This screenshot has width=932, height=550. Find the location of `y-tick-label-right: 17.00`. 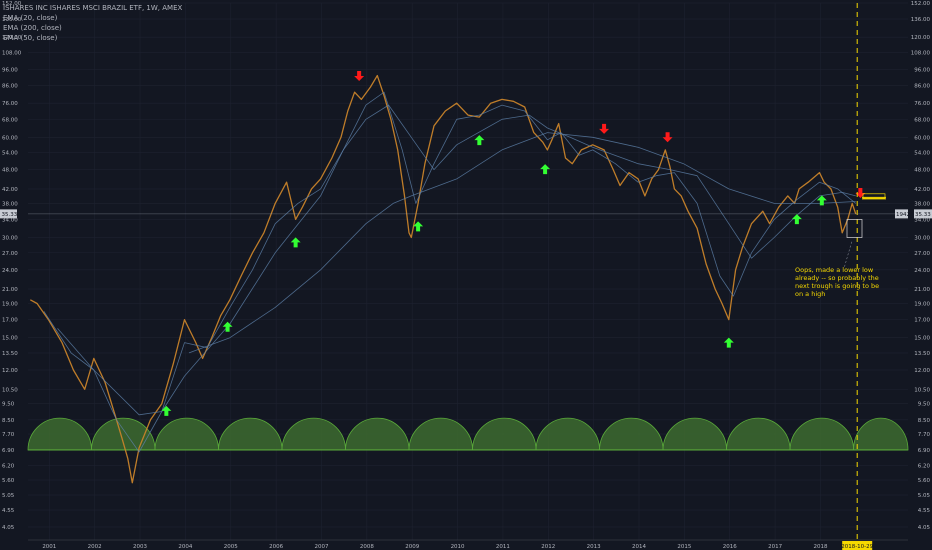

y-tick-label-right: 17.00 is located at coordinates (922, 321).